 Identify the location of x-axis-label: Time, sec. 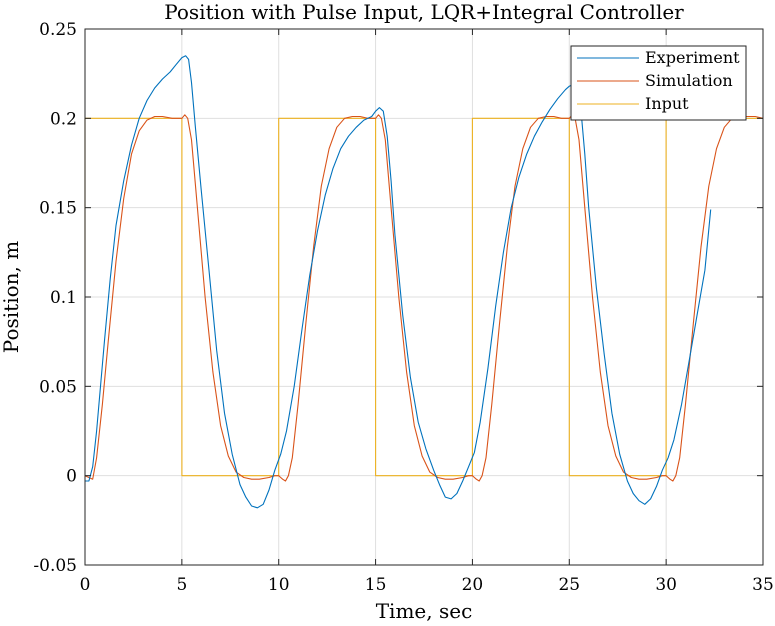
(424, 611).